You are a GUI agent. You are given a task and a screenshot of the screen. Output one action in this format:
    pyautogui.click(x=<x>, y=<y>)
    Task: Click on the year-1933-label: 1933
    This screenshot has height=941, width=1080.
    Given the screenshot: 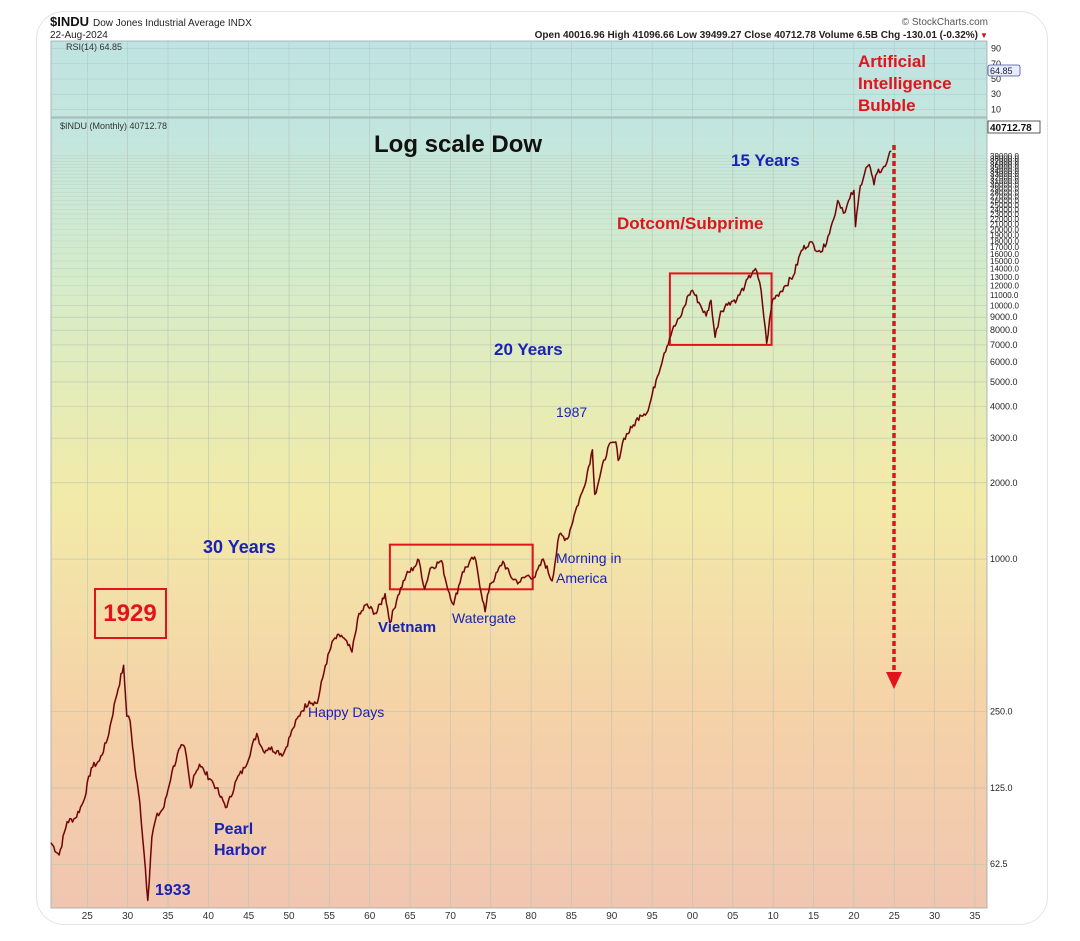 What is the action you would take?
    pyautogui.click(x=173, y=890)
    